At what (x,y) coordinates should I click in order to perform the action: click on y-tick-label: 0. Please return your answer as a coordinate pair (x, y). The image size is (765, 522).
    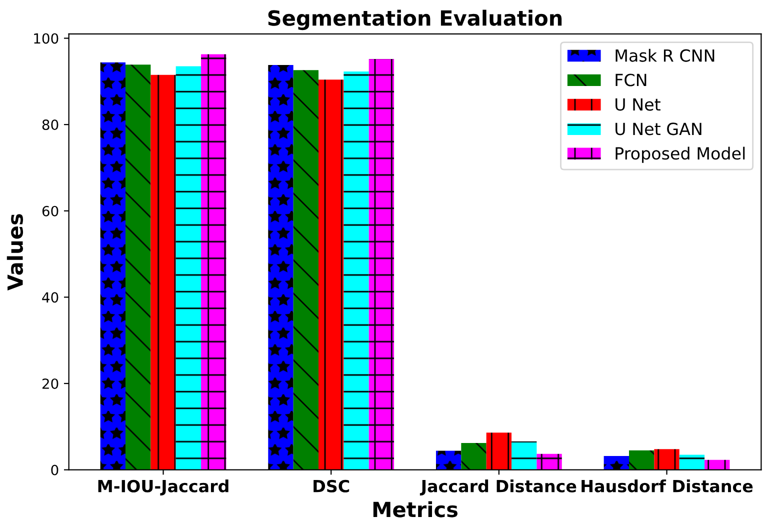
    Looking at the image, I should click on (54, 470).